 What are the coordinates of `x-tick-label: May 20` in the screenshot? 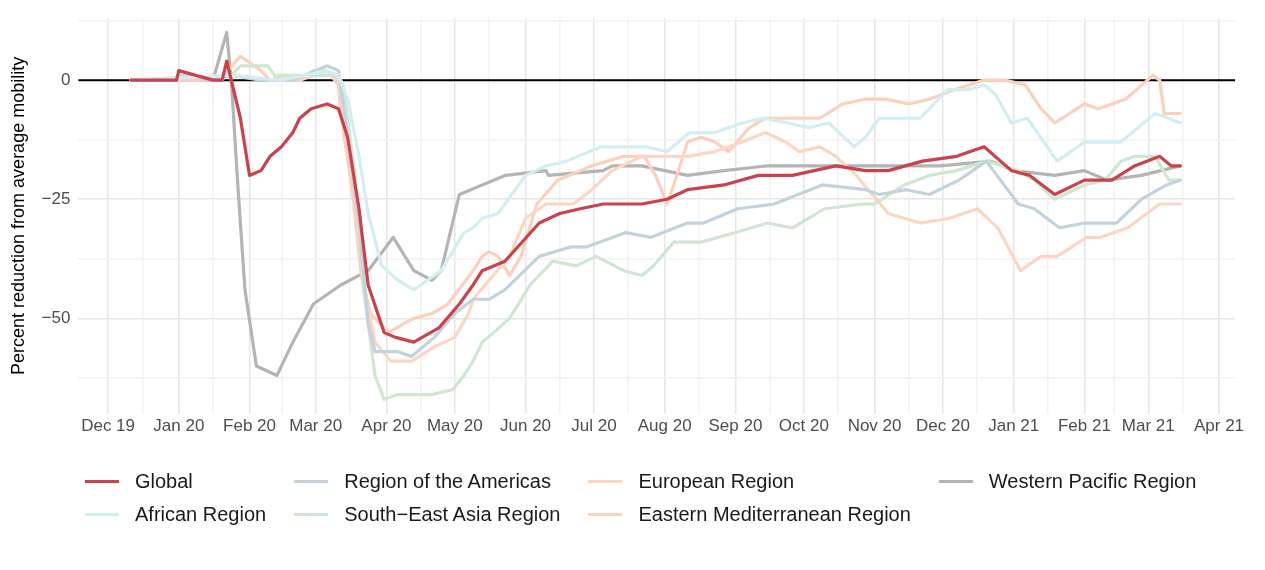 It's located at (454, 426).